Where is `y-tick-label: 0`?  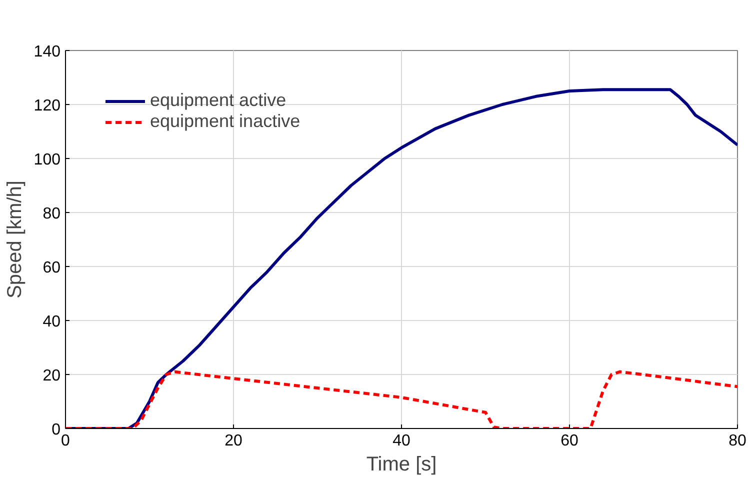
y-tick-label: 0 is located at coordinates (56, 430).